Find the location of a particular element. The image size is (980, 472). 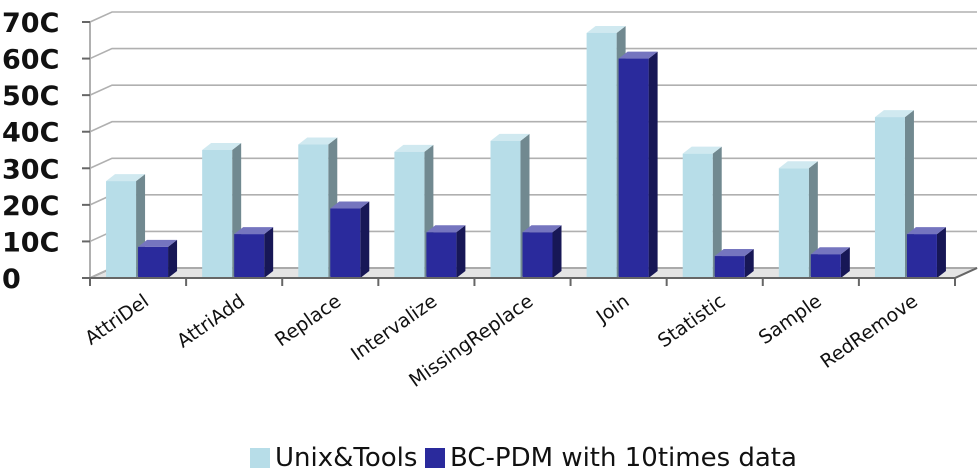

x-tick-label-statistic: Statistic is located at coordinates (692, 321).